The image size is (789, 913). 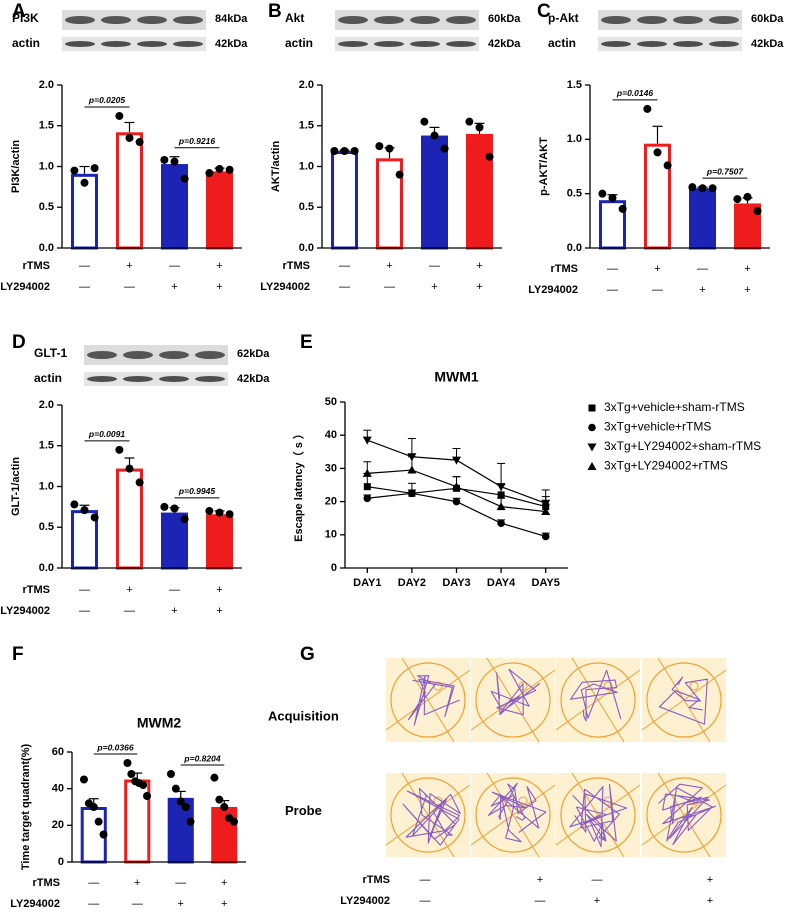 I want to click on blot-protein: GLT-1, so click(x=50, y=353).